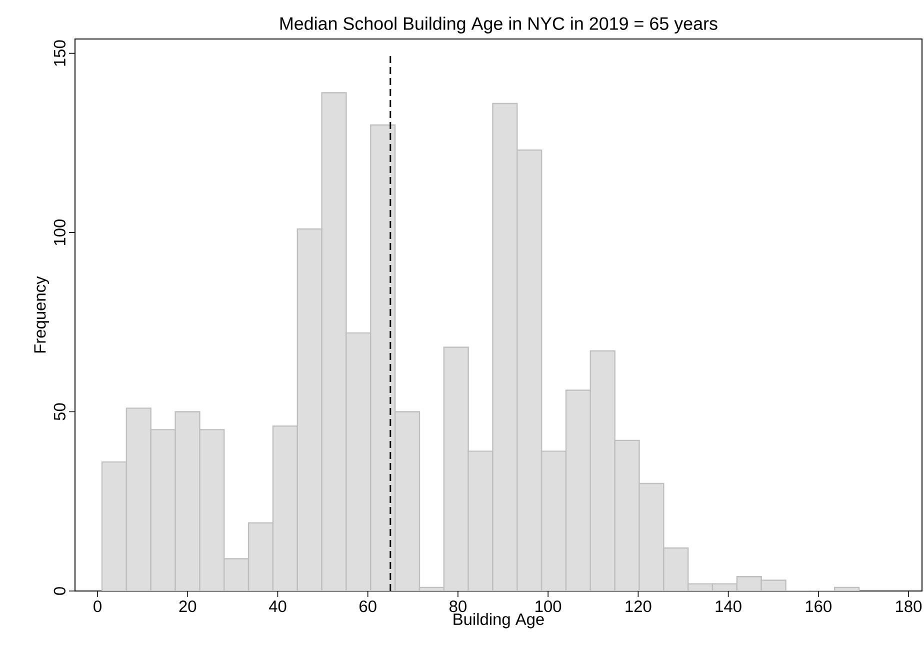  What do you see at coordinates (277, 606) in the screenshot?
I see `x-tick-label: 40` at bounding box center [277, 606].